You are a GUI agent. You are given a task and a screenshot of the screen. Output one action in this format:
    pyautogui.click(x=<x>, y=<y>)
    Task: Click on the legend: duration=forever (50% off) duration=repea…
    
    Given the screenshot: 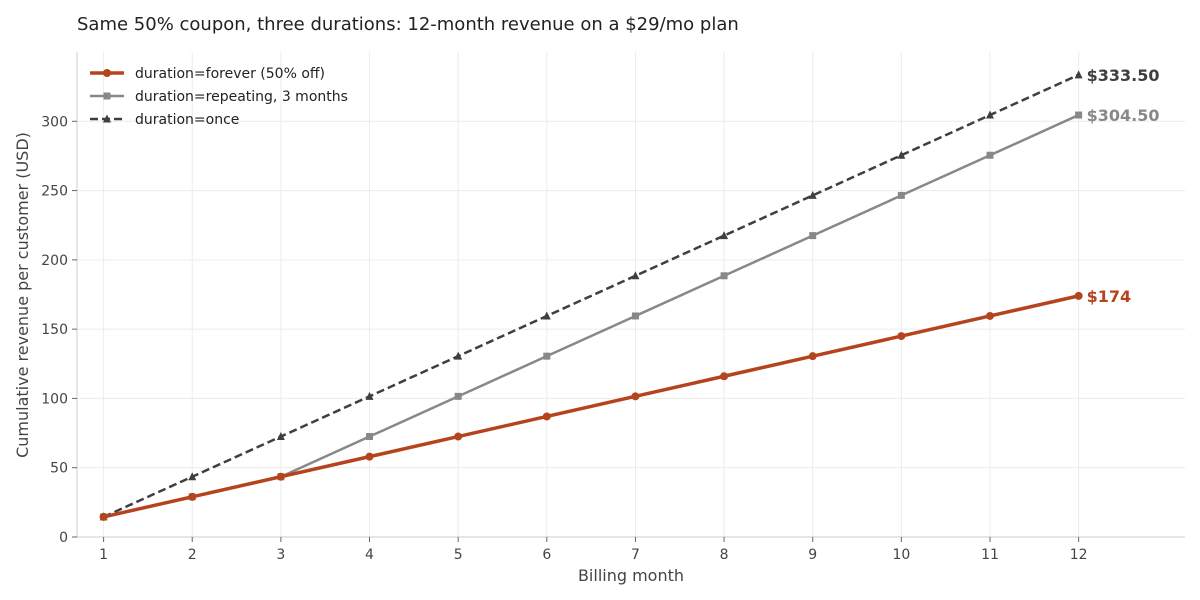 What is the action you would take?
    pyautogui.click(x=219, y=97)
    